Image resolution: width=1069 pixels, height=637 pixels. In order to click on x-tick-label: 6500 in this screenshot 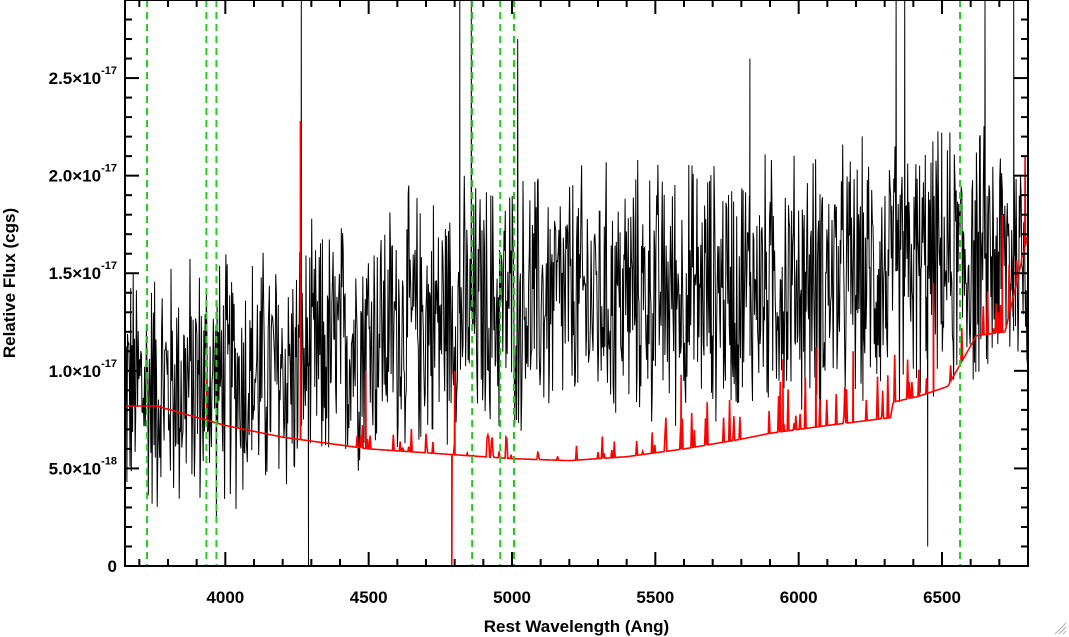, I will do `click(942, 597)`.